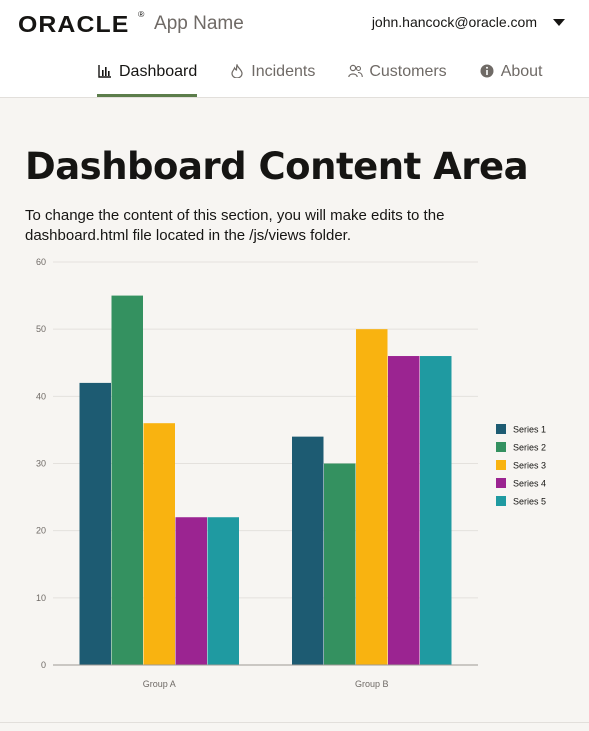  I want to click on oracle-logo: ORACLE ®, so click(82, 23).